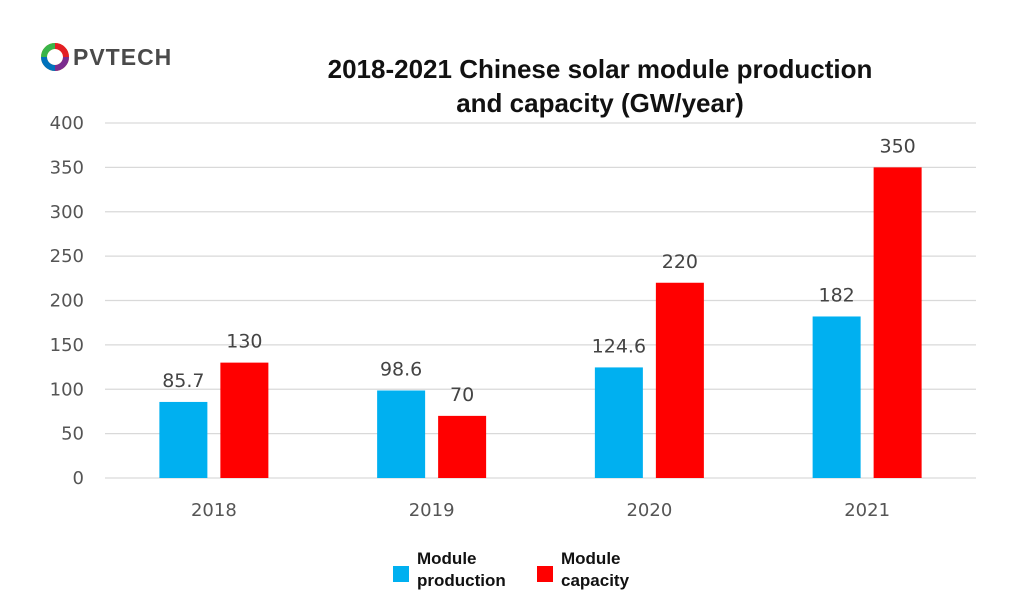  I want to click on logo-text: PVTECH, so click(123, 56).